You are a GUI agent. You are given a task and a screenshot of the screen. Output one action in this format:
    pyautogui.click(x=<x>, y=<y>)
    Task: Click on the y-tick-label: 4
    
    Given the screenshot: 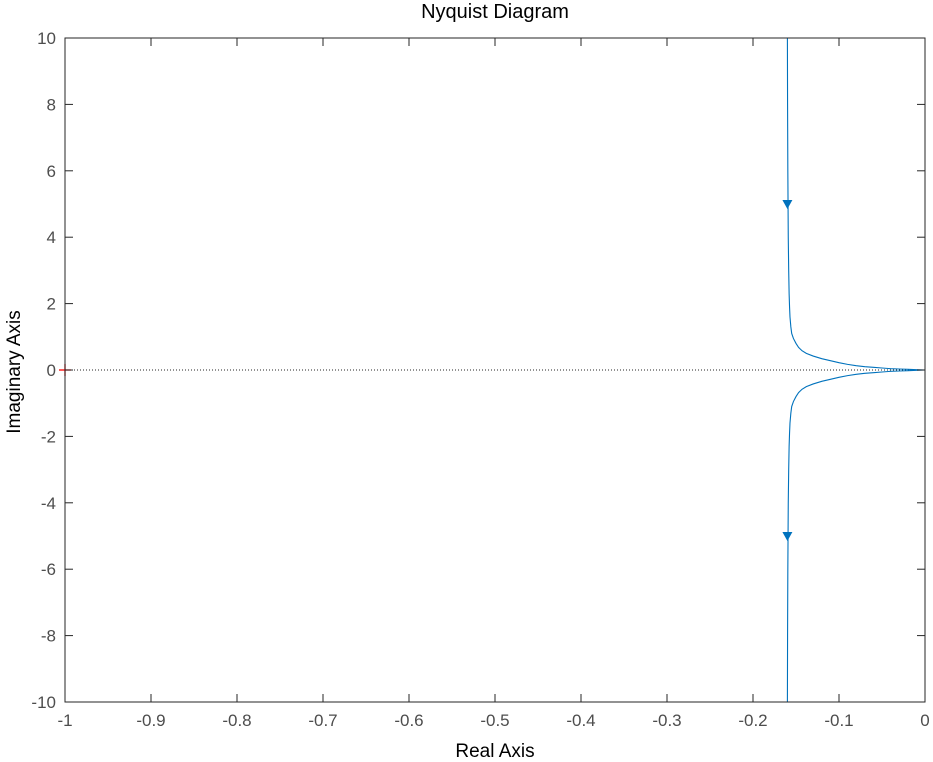 What is the action you would take?
    pyautogui.click(x=51, y=237)
    